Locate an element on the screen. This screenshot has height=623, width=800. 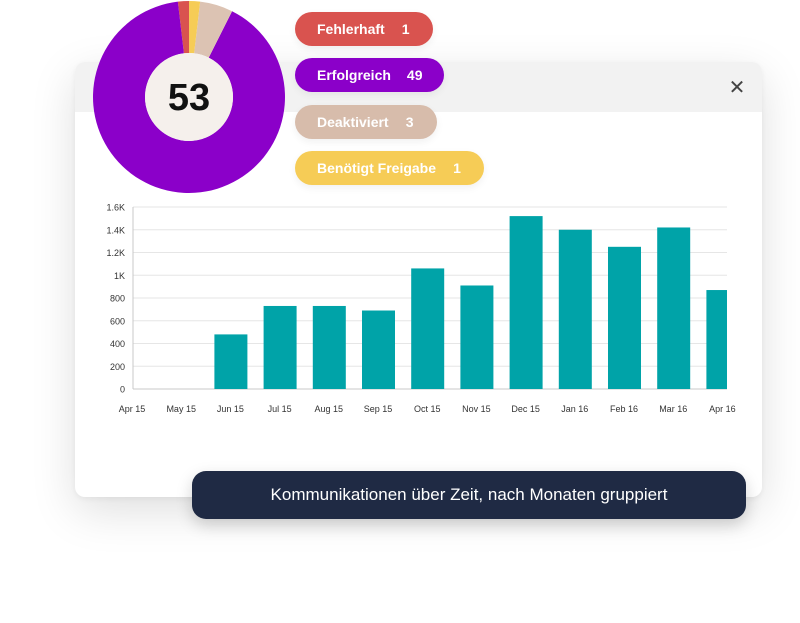
donut-svg: 53 is located at coordinates (189, 97).